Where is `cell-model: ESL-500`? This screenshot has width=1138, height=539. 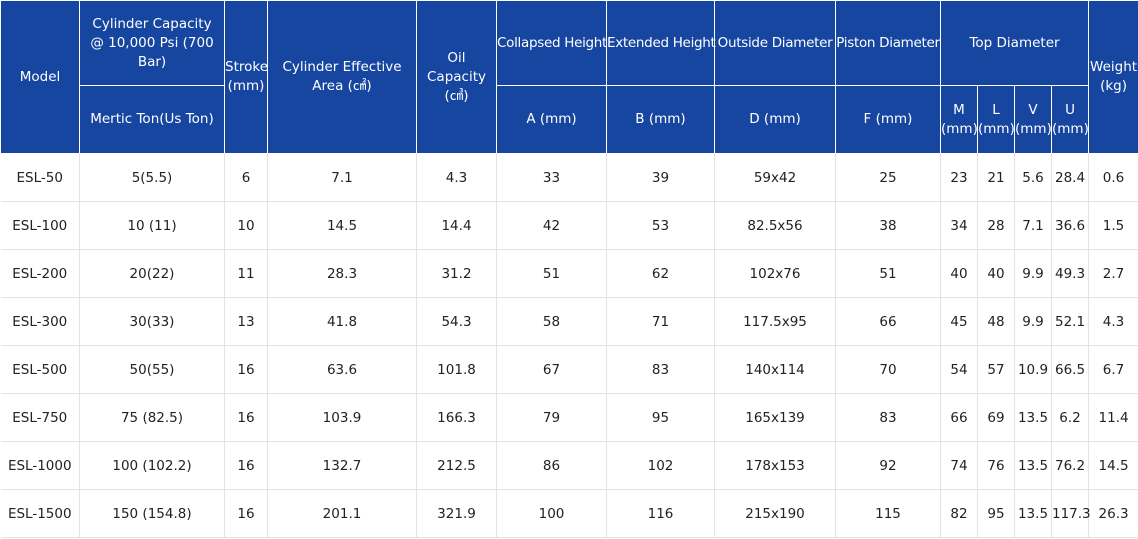 cell-model: ESL-500 is located at coordinates (40, 369).